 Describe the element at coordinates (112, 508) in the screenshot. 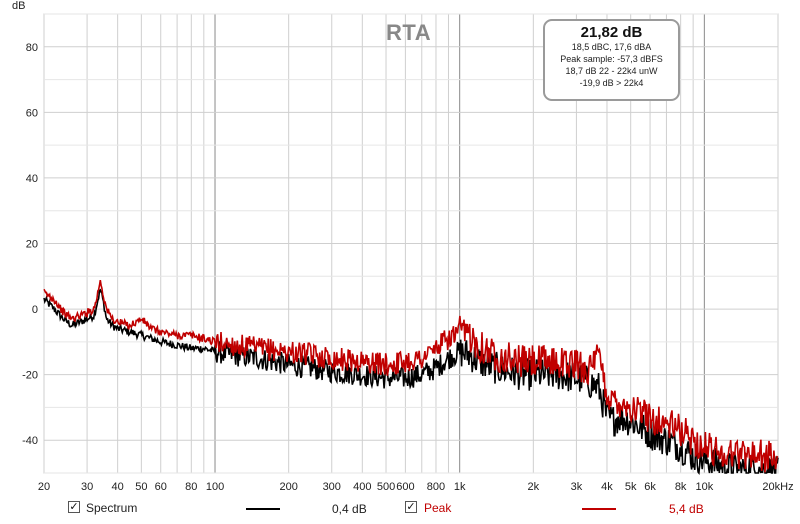

I see `spectrum-label: Spectrum` at that location.